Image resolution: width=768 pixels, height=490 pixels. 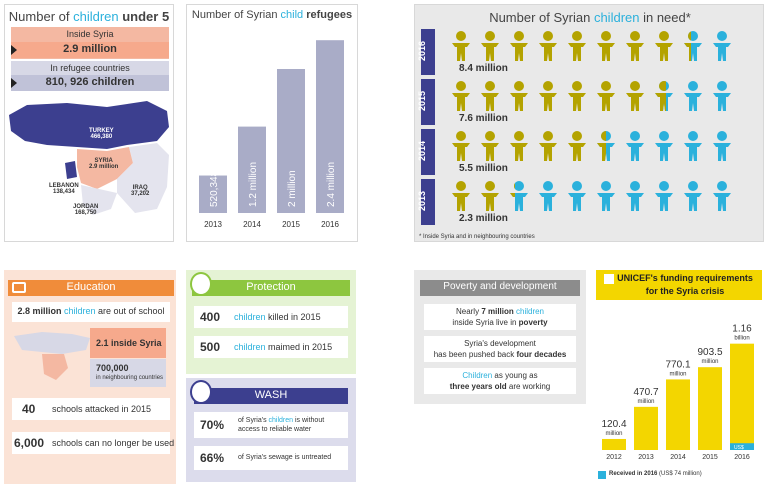 What do you see at coordinates (102, 409) in the screenshot?
I see `schools-attacked-text: schools attacked in 2015` at bounding box center [102, 409].